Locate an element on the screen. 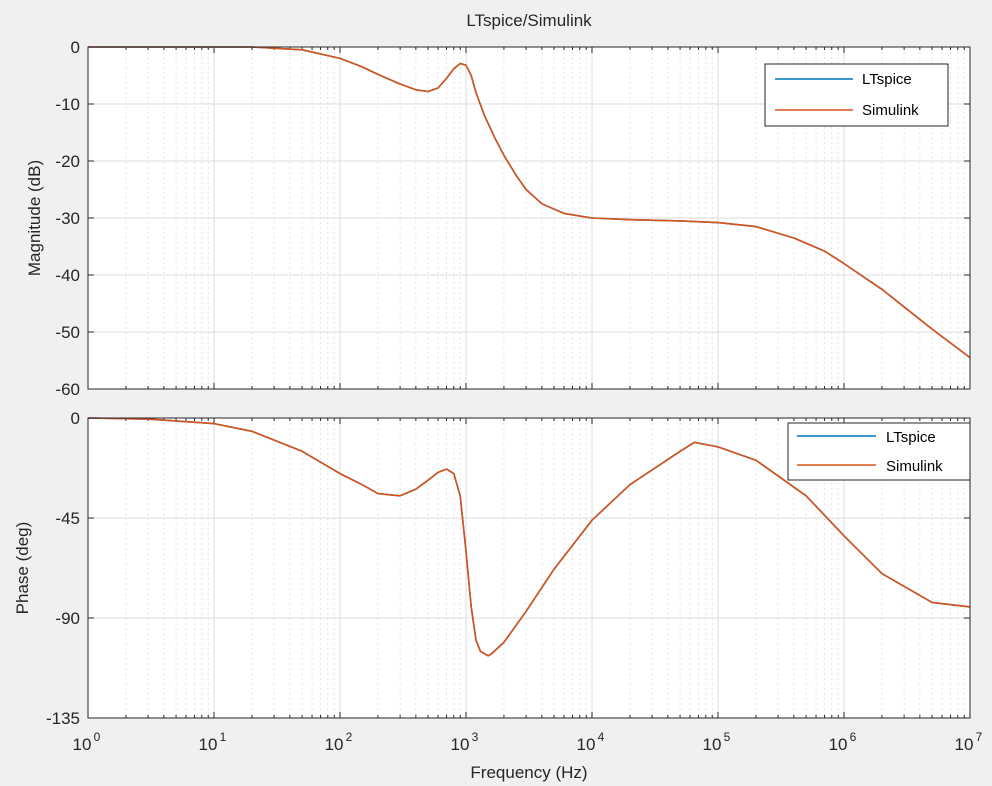 Image resolution: width=992 pixels, height=786 pixels. figure-title: LTspice/Simulink is located at coordinates (529, 20).